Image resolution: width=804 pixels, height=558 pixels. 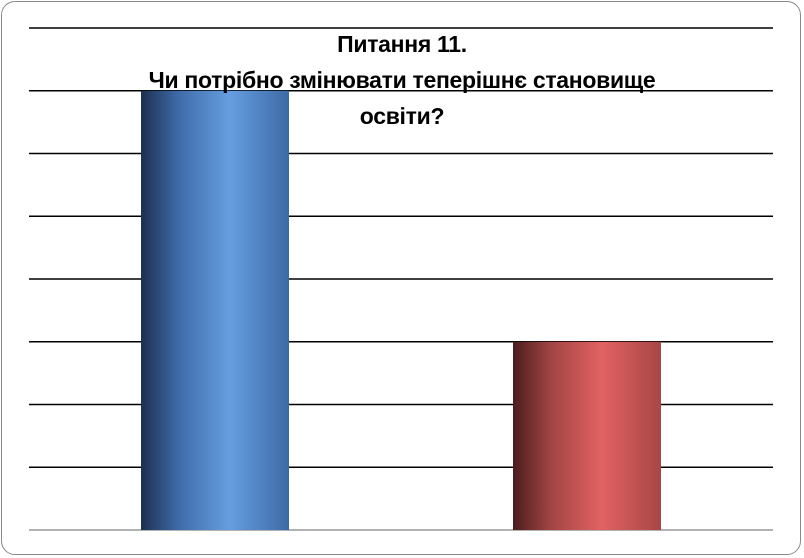 I want to click on title-line-1: Питання 11., so click(x=402, y=44).